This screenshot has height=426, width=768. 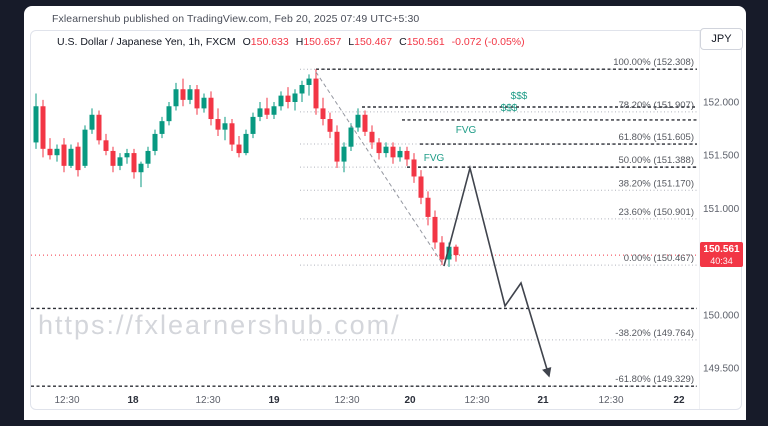 I want to click on fib-level-label: 0.00% (150.467), so click(x=659, y=258).